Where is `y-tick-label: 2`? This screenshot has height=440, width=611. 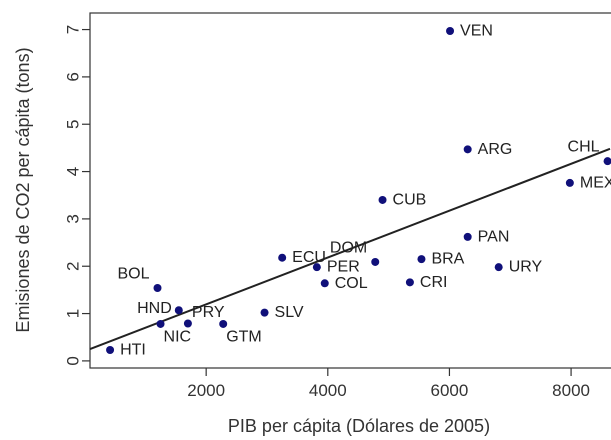 y-tick-label: 2 is located at coordinates (73, 265).